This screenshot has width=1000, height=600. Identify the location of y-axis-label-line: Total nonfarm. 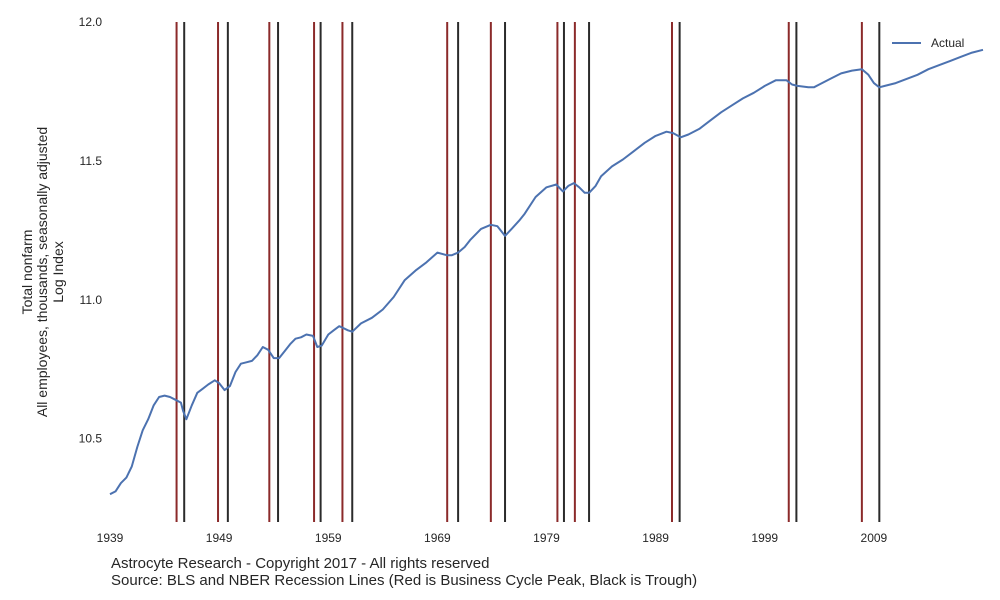
(27, 272).